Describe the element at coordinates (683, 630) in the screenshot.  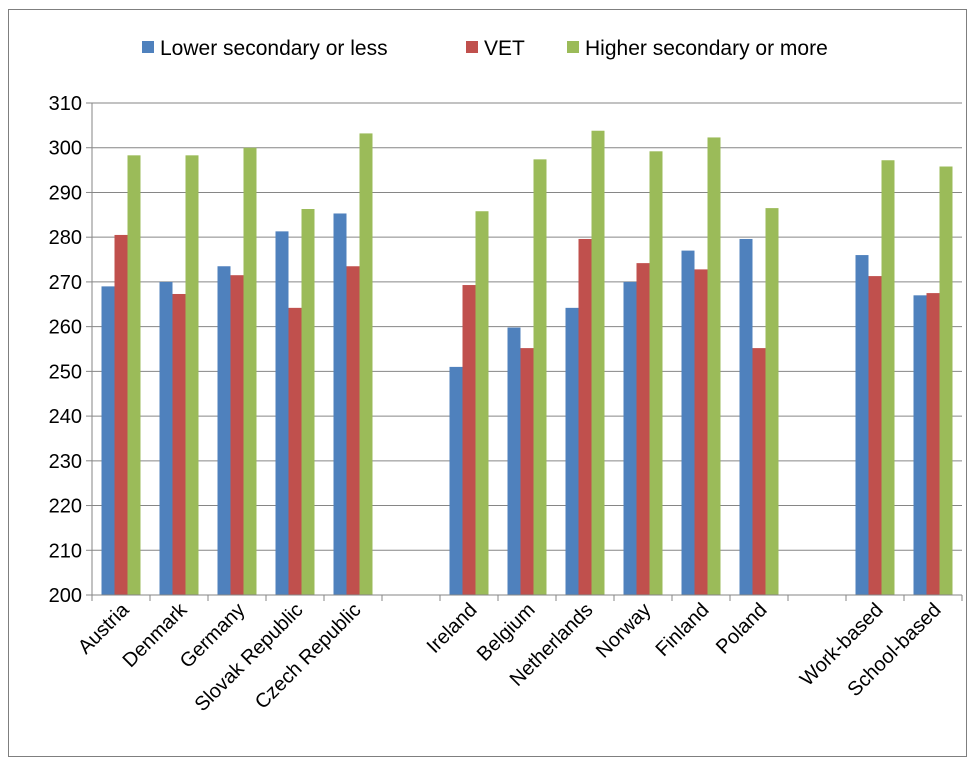
I see `x-tick-label: Finland` at that location.